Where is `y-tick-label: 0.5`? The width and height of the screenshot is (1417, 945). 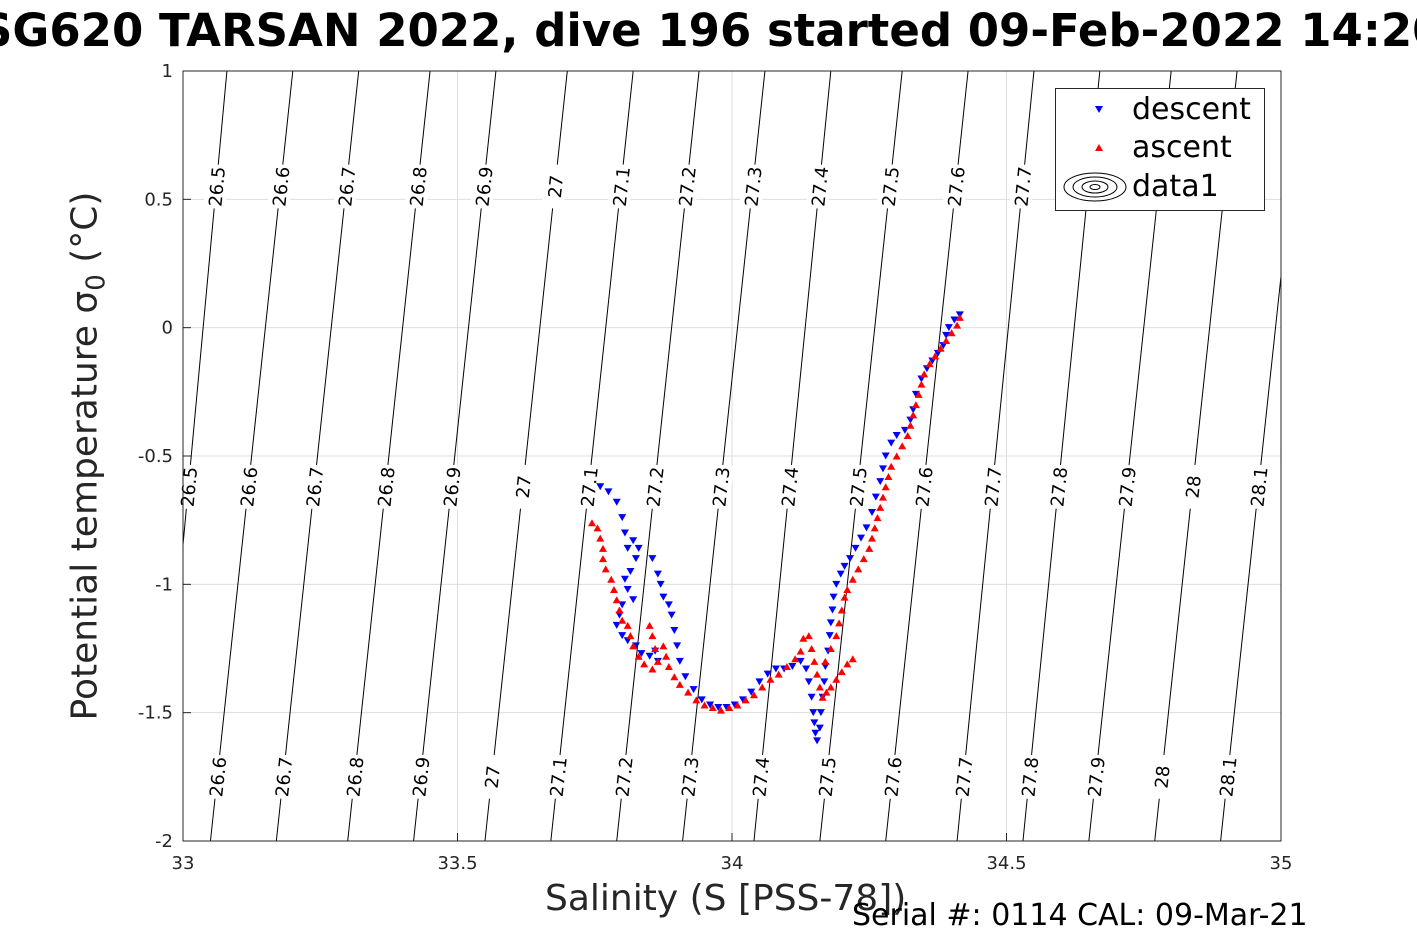 y-tick-label: 0.5 is located at coordinates (158, 199).